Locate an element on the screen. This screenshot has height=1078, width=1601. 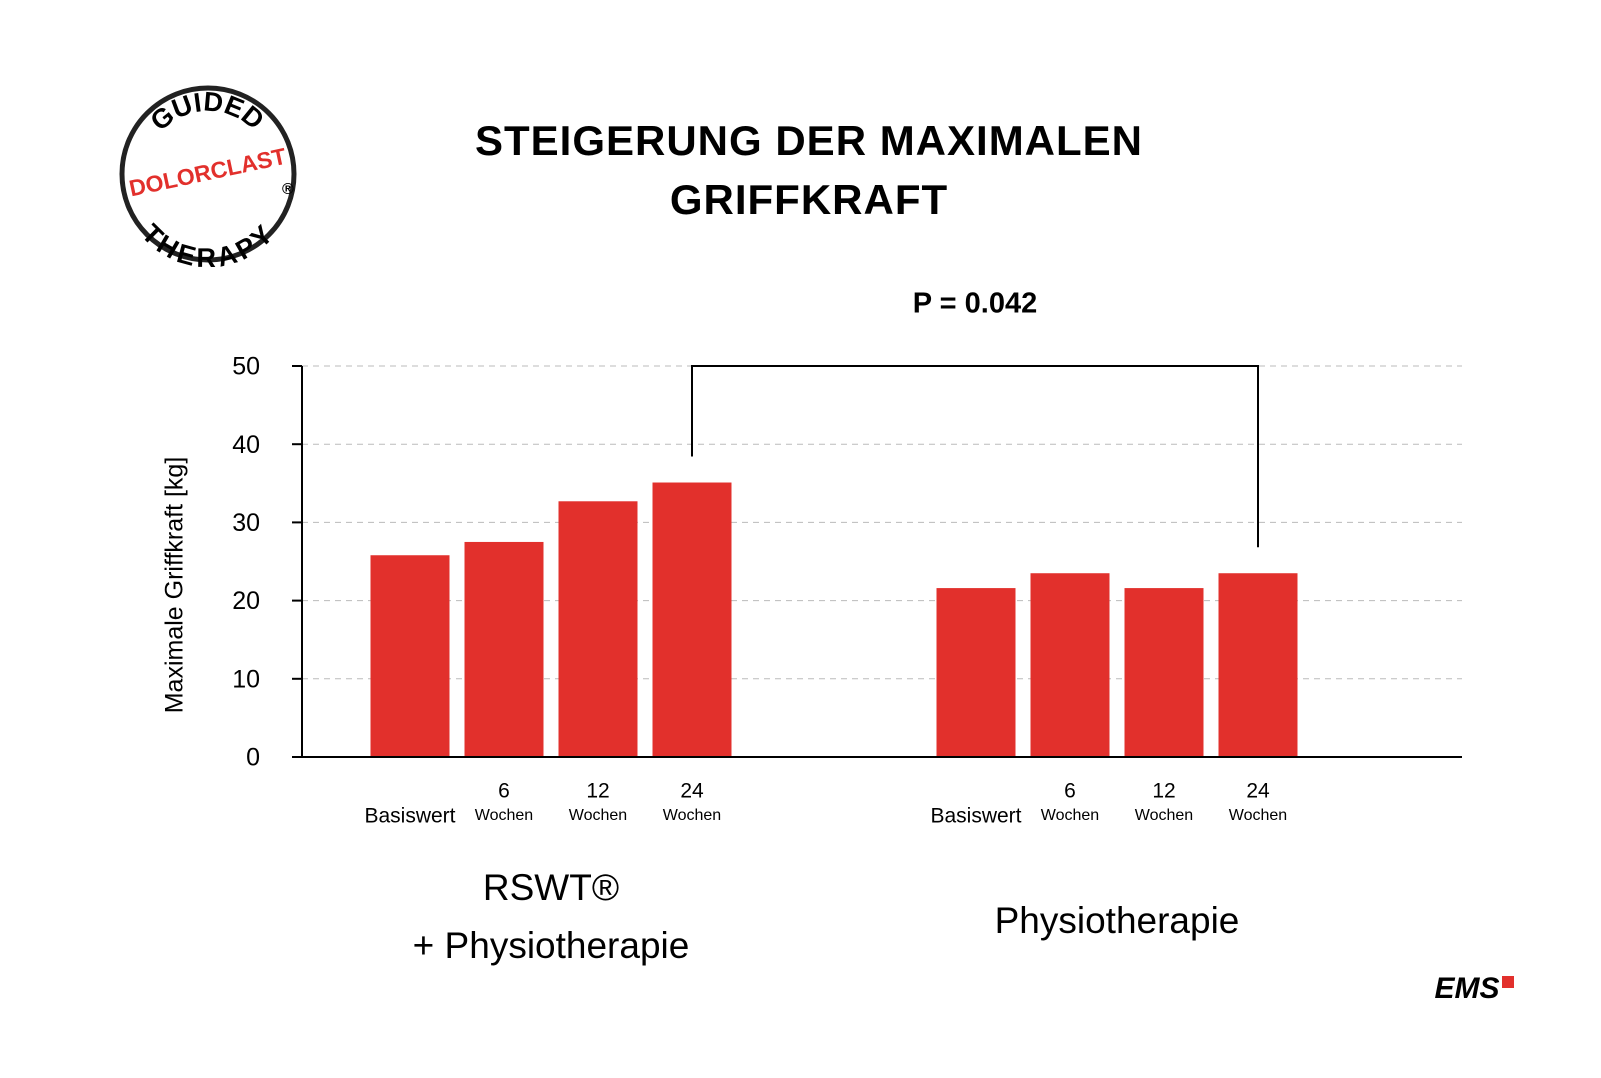
logo: GUIDED DOLORCLAST THERAPY ® is located at coordinates (208, 179).